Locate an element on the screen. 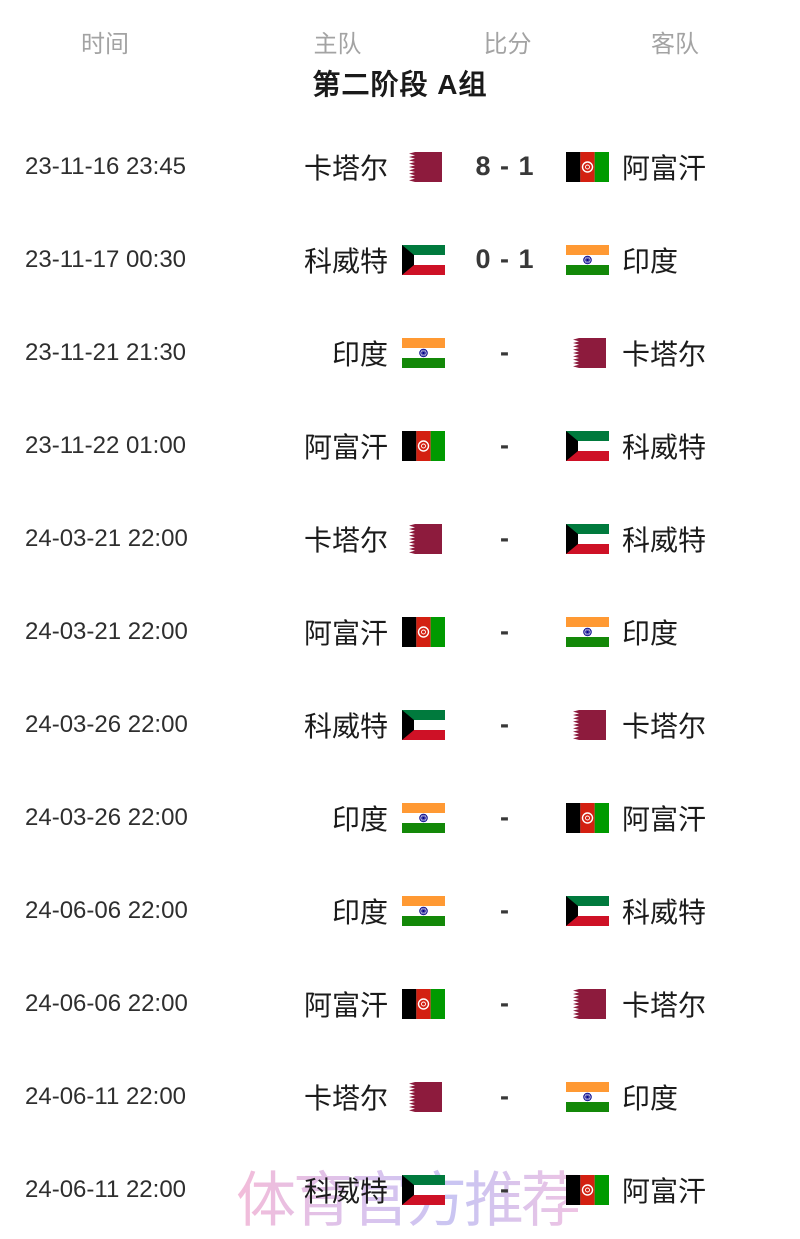  match-row: 24-03-26 22:00 印度 - 阿富汗 is located at coordinates (400, 817).